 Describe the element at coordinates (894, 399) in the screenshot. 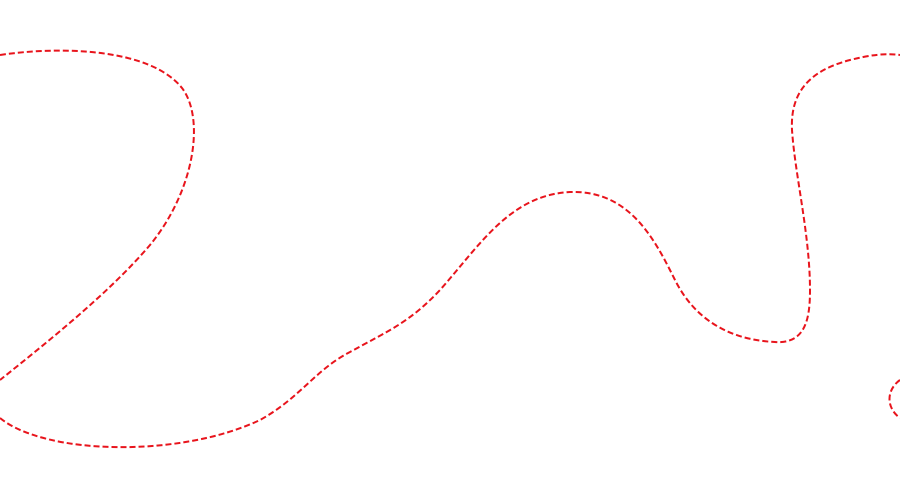

I see `edge-arc-right` at that location.